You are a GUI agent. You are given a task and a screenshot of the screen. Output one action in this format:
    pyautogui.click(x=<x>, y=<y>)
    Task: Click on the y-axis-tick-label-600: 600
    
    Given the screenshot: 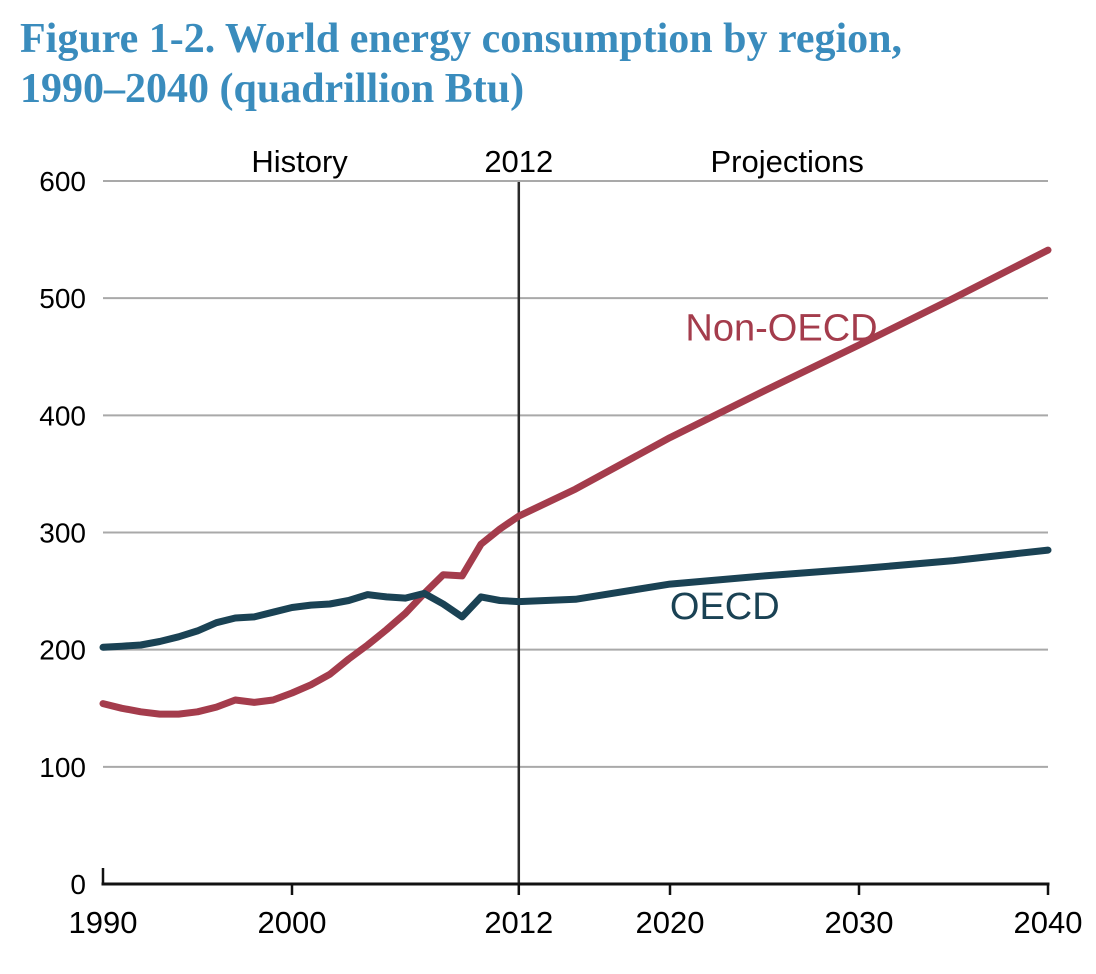 What is the action you would take?
    pyautogui.click(x=62, y=181)
    